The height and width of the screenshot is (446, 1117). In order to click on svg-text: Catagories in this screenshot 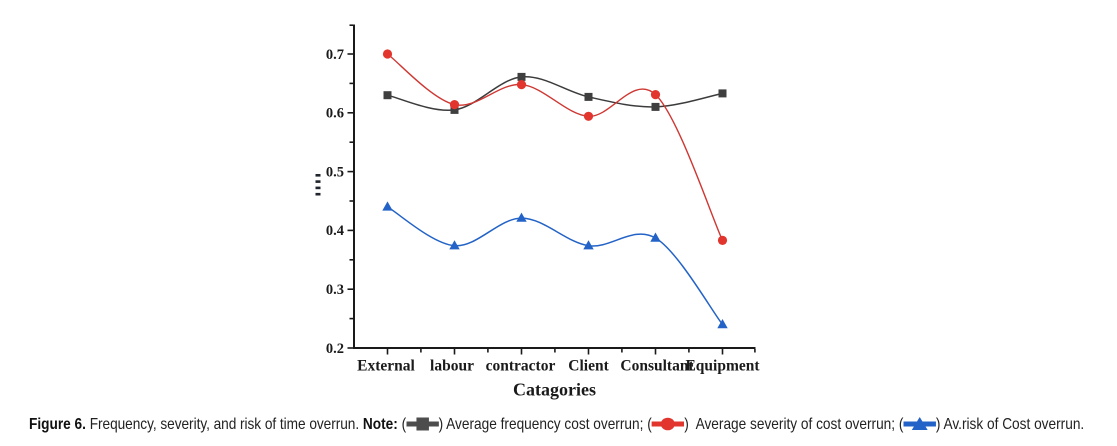, I will do `click(554, 390)`.